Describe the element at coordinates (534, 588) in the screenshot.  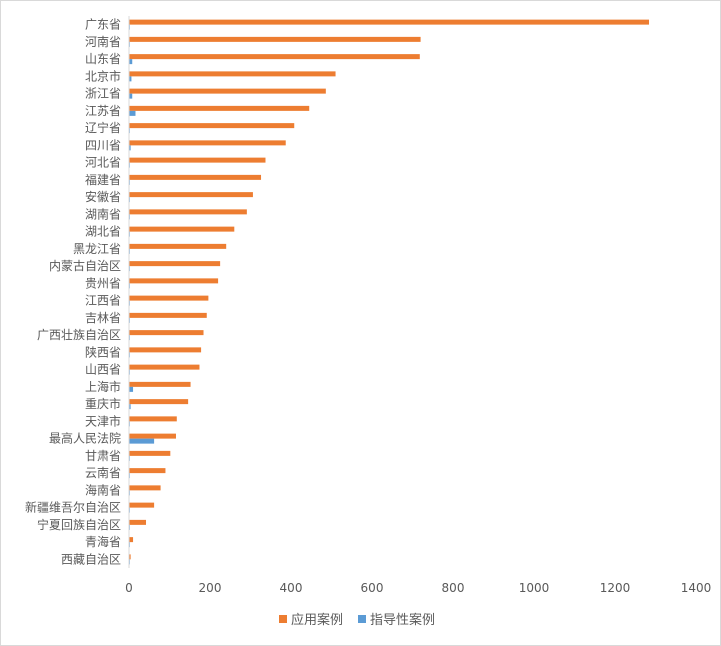
I see `x-tick-label: 1000` at that location.